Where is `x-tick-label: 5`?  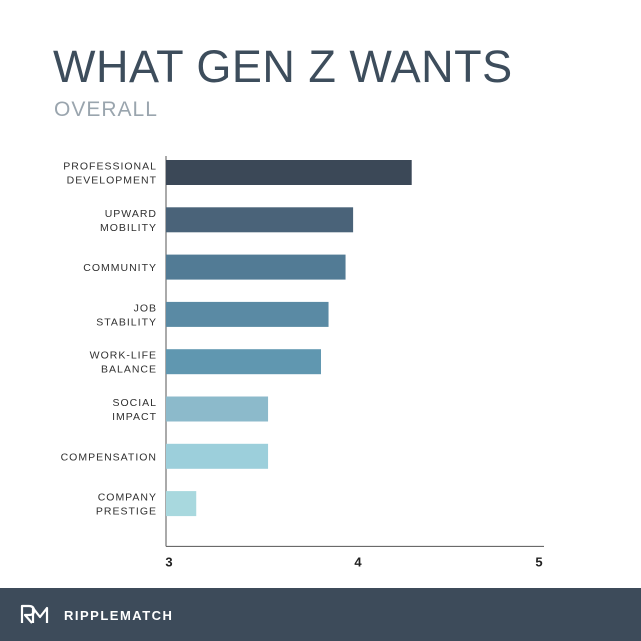
x-tick-label: 5 is located at coordinates (538, 561).